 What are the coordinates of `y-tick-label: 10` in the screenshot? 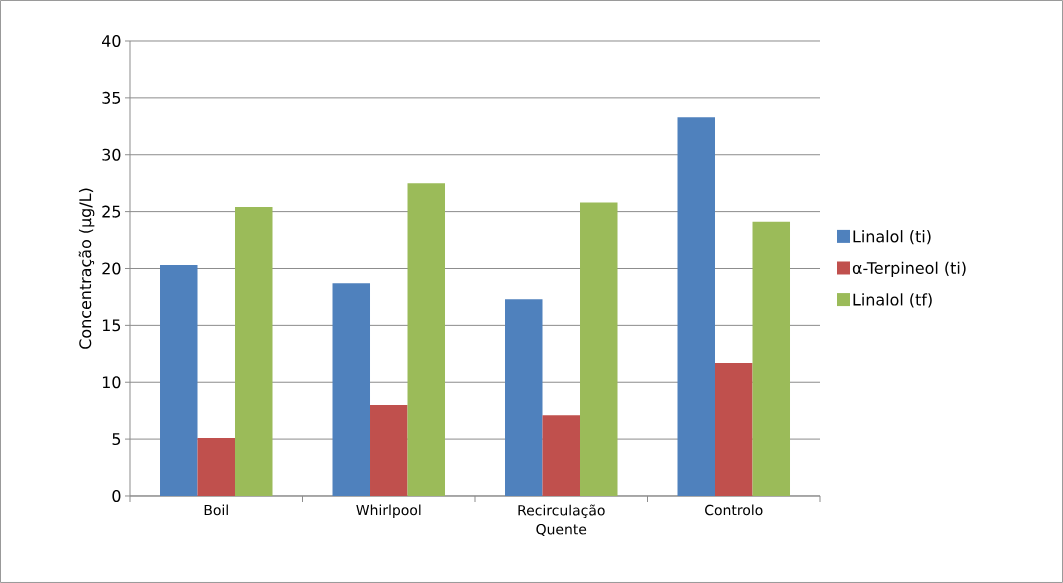 It's located at (111, 382).